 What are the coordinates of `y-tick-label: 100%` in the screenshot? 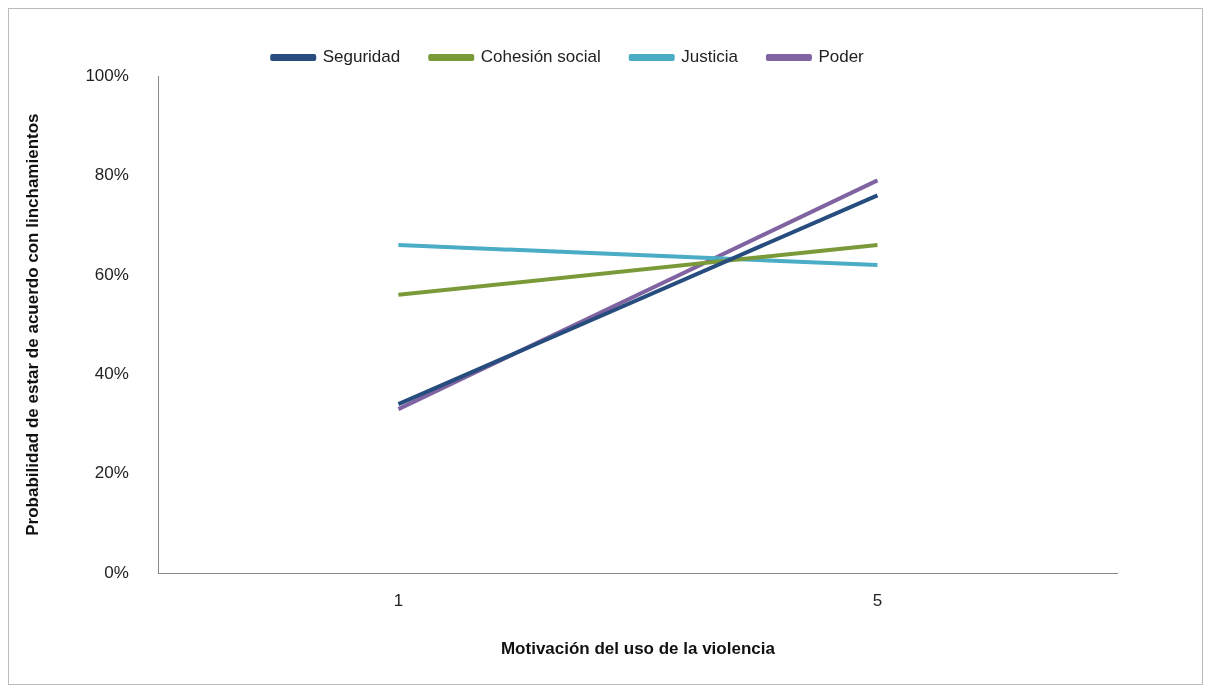 It's located at (107, 75).